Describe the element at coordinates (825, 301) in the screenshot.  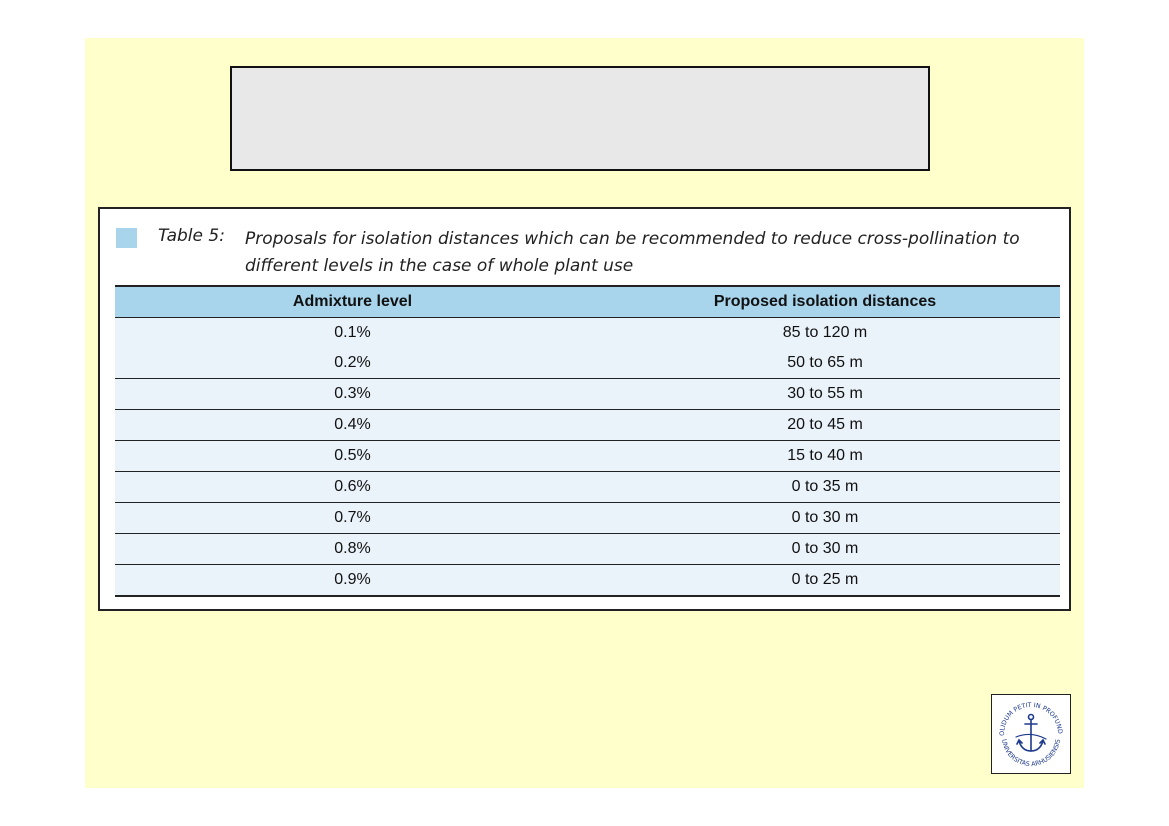
I see `column-header-distance: Proposed isolation distances` at that location.